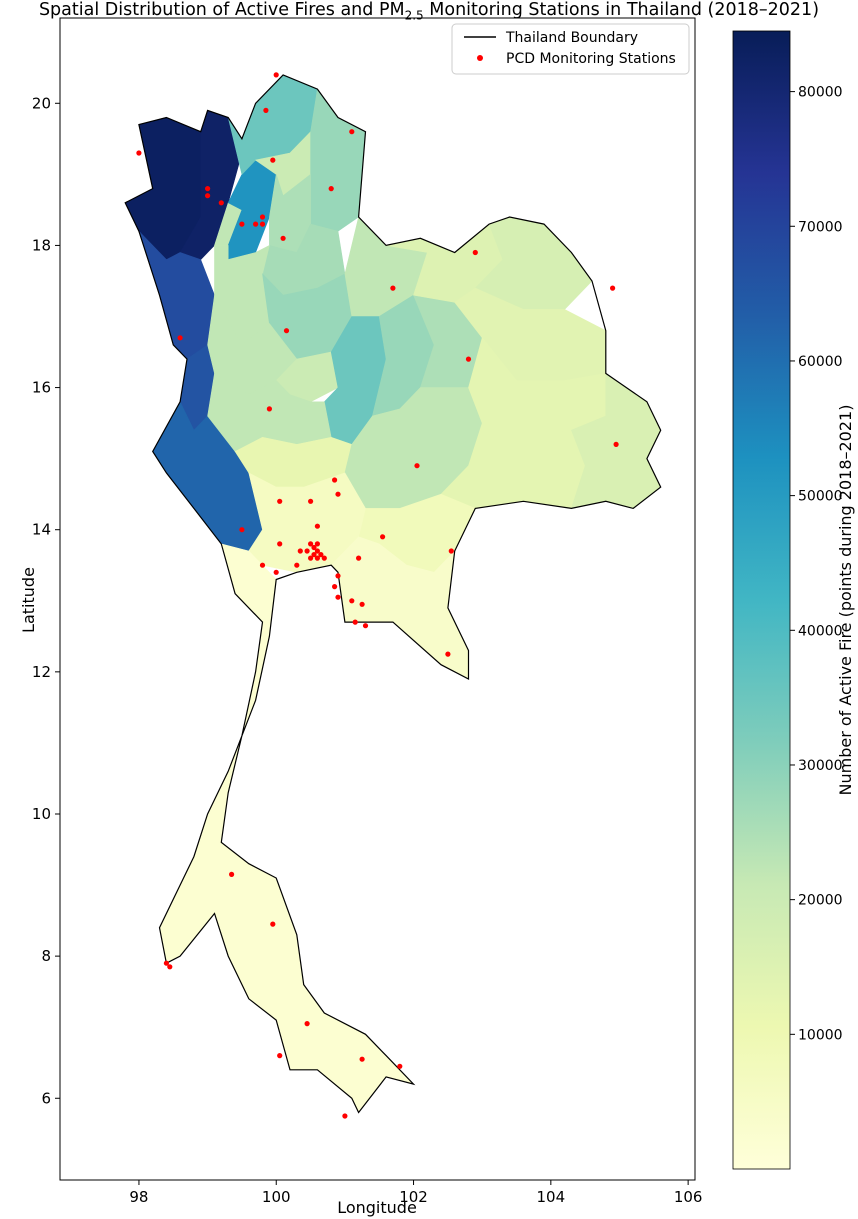 This screenshot has width=858, height=1219. What do you see at coordinates (820, 497) in the screenshot?
I see `colorbar-tick-label: 50000` at bounding box center [820, 497].